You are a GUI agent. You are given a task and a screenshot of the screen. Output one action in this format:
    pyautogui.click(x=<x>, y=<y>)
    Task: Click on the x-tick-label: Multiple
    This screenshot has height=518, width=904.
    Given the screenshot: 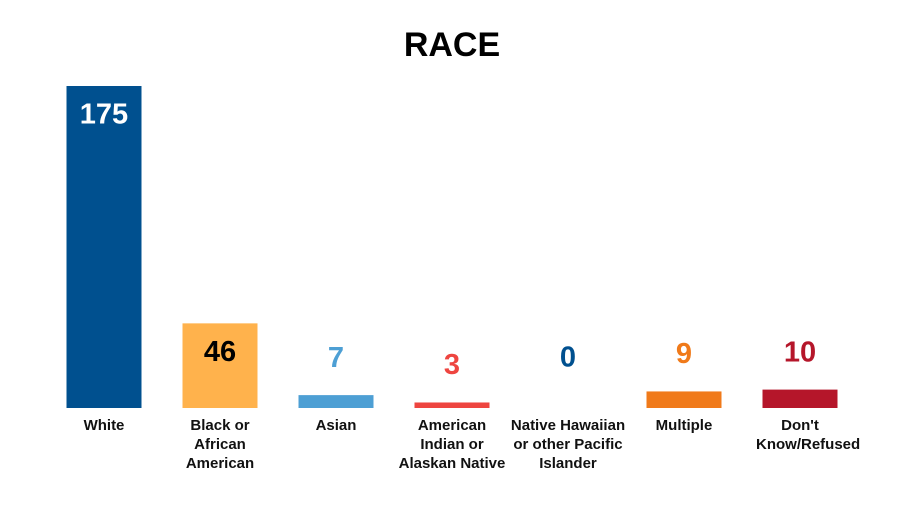 What is the action you would take?
    pyautogui.click(x=684, y=425)
    